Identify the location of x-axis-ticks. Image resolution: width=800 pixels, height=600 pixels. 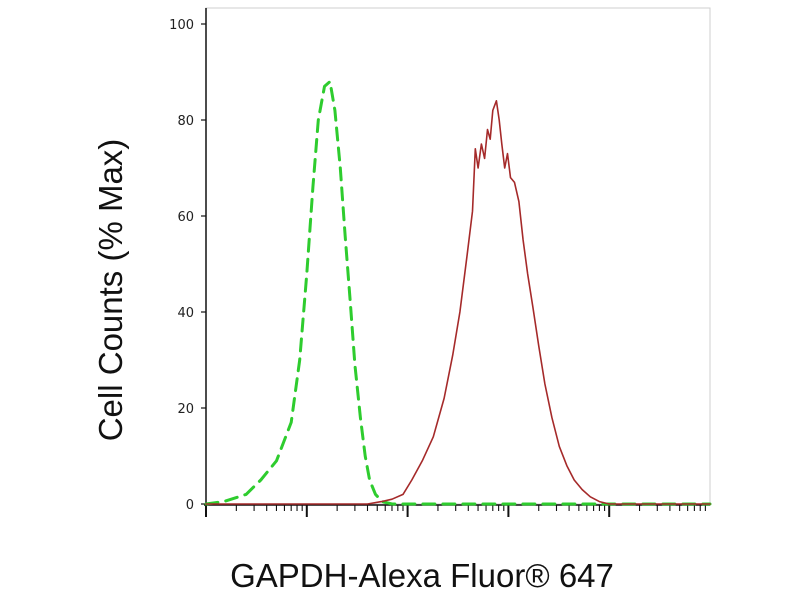
(455, 511).